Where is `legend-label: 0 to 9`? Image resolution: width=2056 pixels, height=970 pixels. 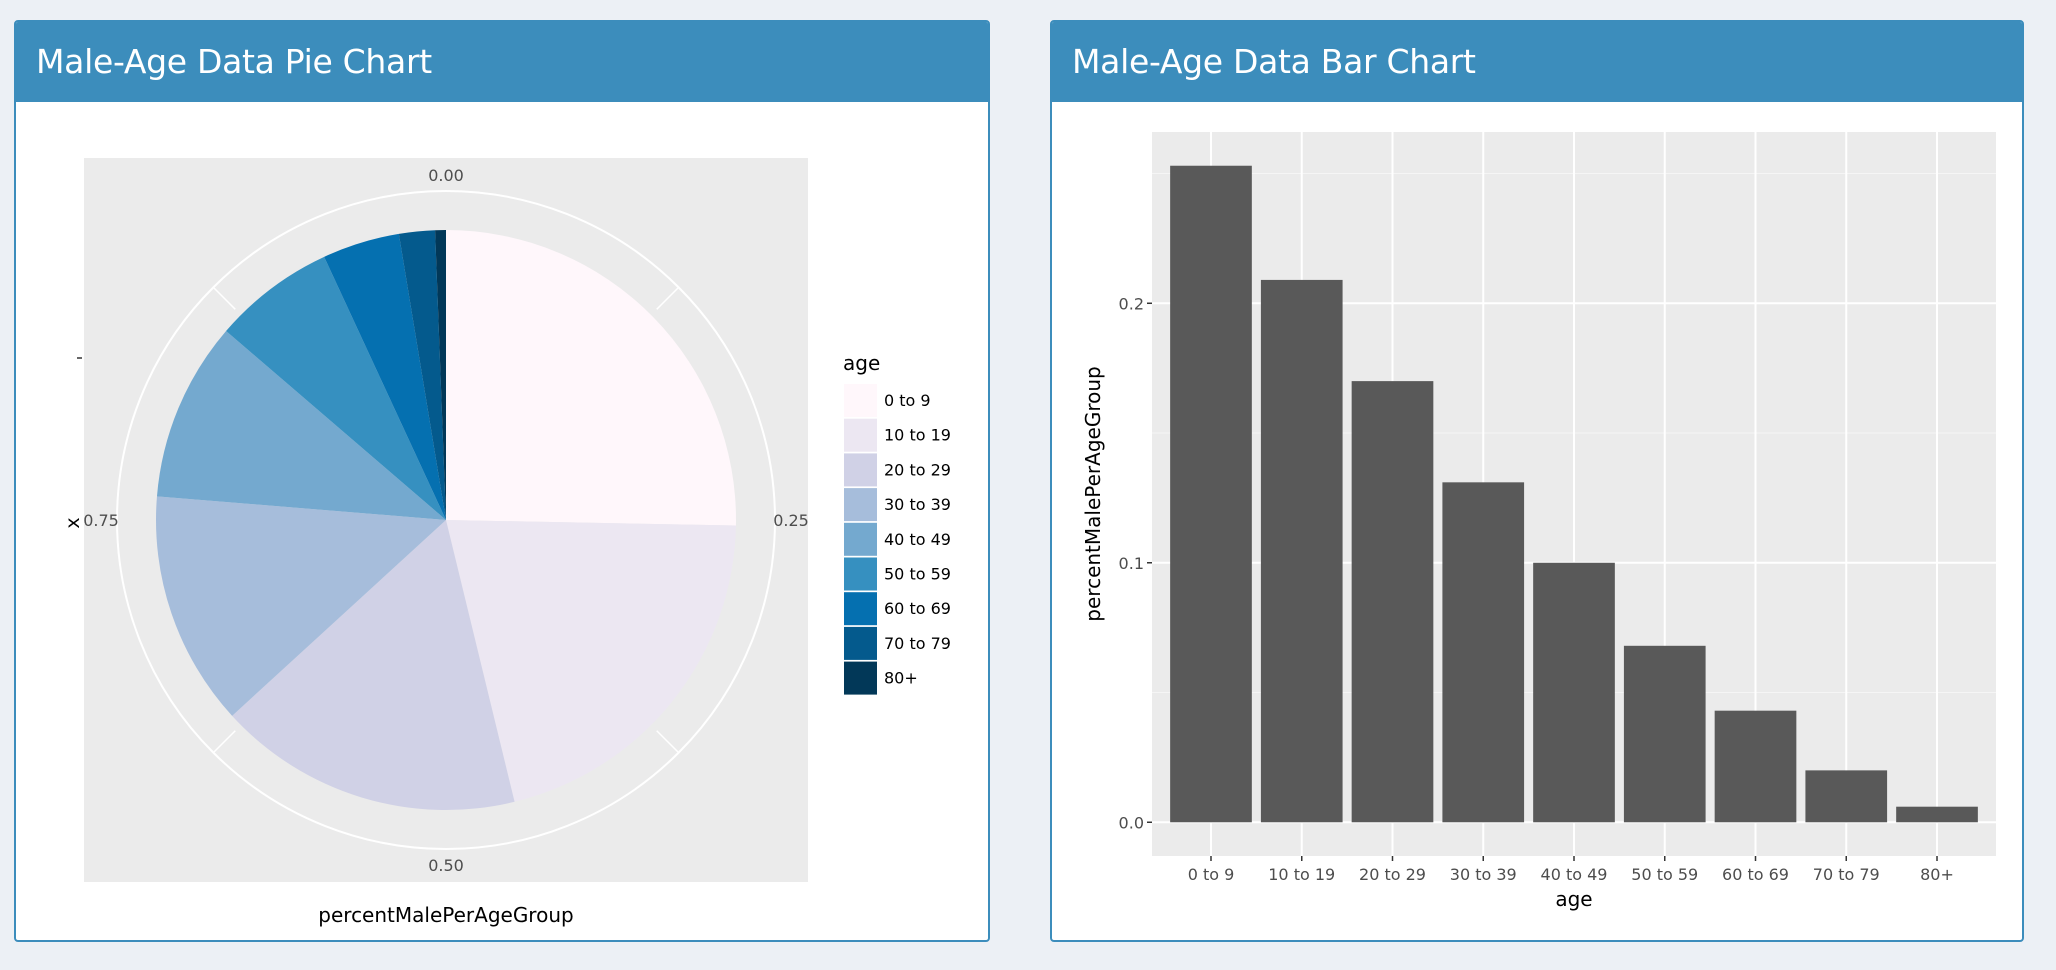 legend-label: 0 to 9 is located at coordinates (907, 400).